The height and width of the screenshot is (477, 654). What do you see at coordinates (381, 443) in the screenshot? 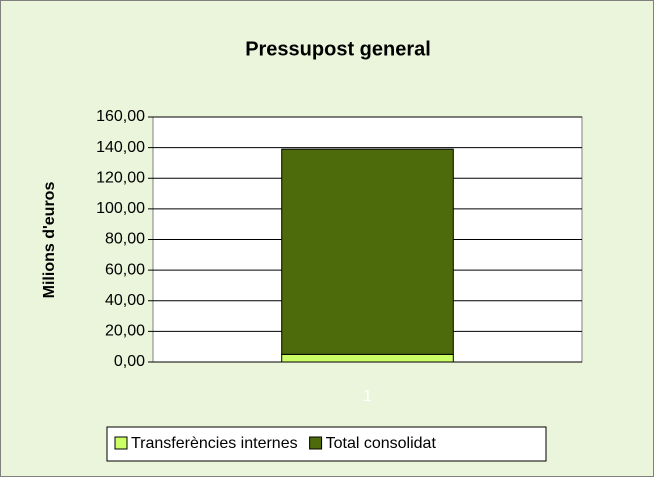
I see `legend-label: Total consolidat` at bounding box center [381, 443].